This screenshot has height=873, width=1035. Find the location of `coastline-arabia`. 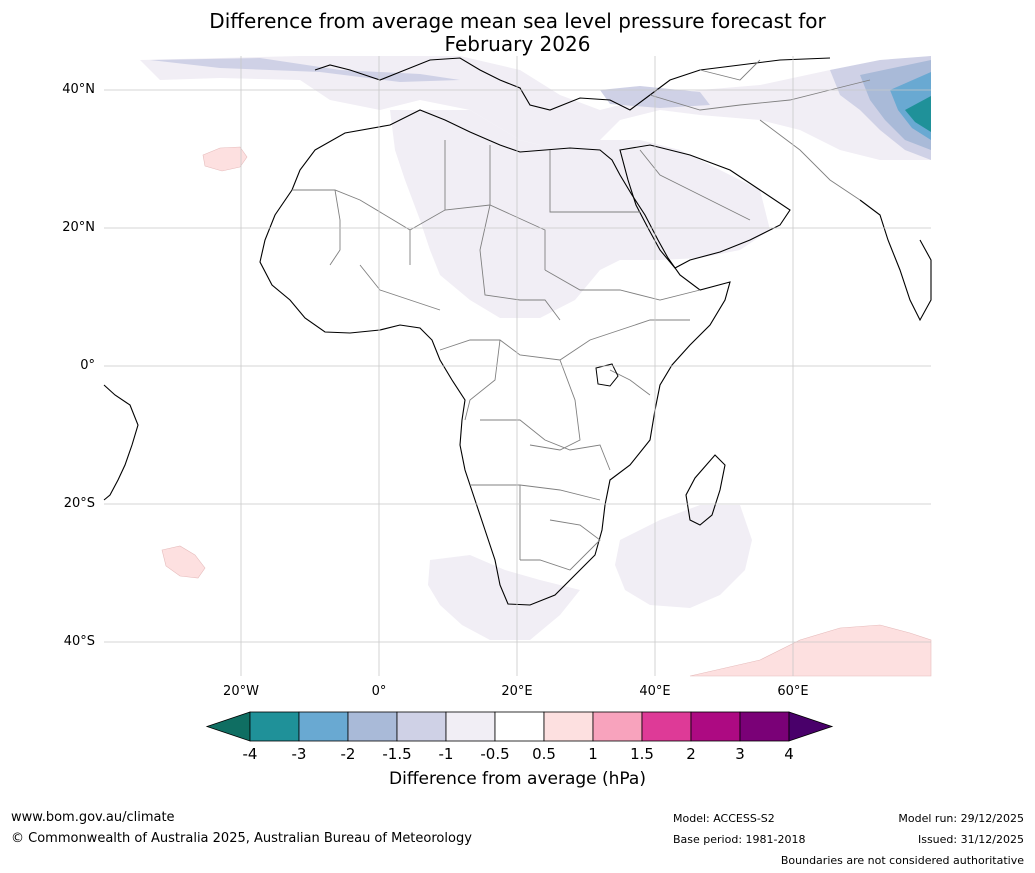

coastline-arabia is located at coordinates (705, 206).